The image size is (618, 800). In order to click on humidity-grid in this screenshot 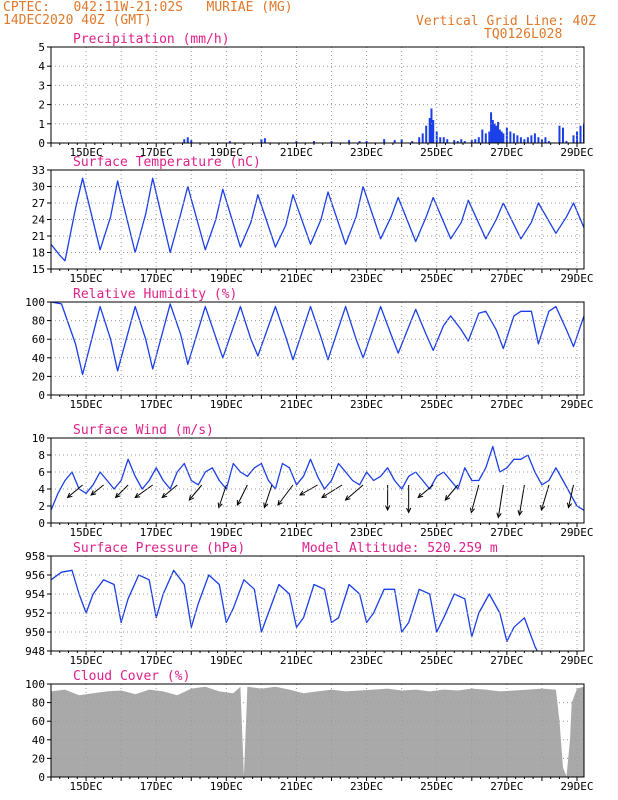, I will do `click(317, 348)`.